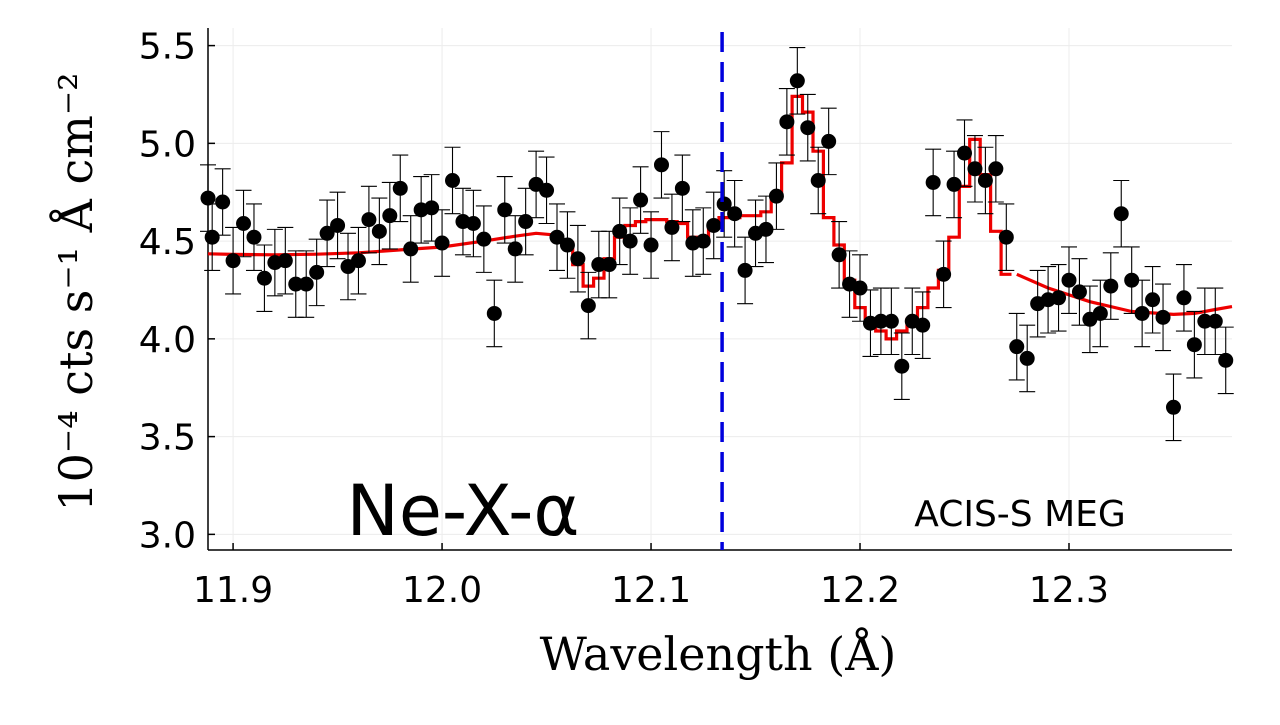 The width and height of the screenshot is (1280, 725). I want to click on x-tick-label: 11.9, so click(233, 590).